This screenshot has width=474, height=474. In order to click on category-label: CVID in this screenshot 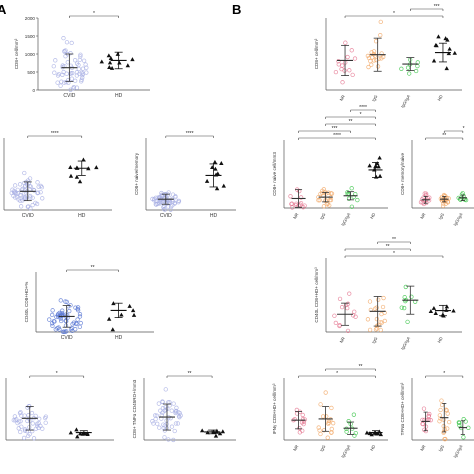, I will do `click(28, 216)`.